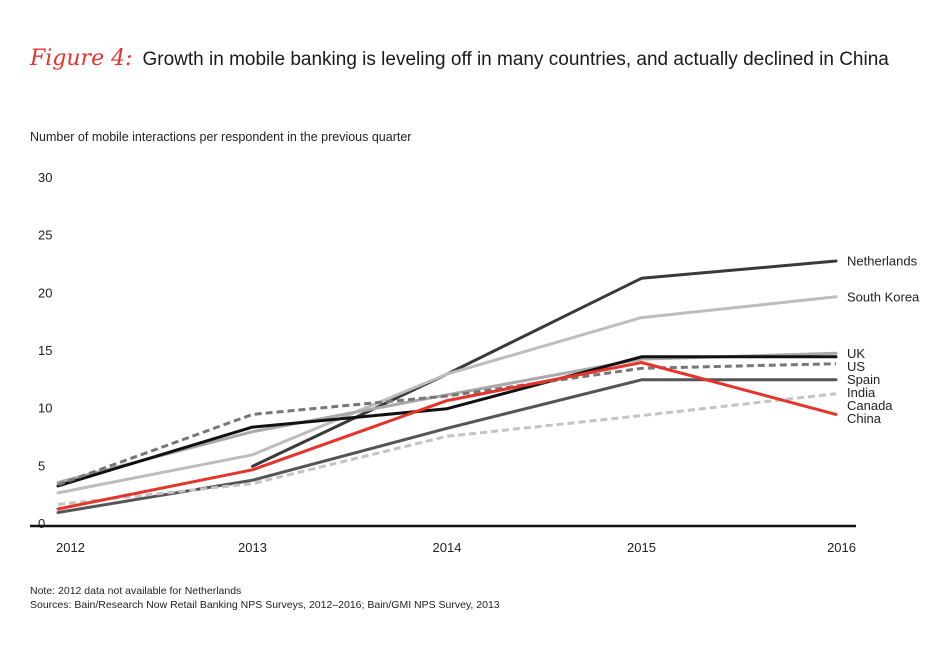 This screenshot has height=668, width=950. I want to click on series-label-canada: Canada, so click(870, 405).